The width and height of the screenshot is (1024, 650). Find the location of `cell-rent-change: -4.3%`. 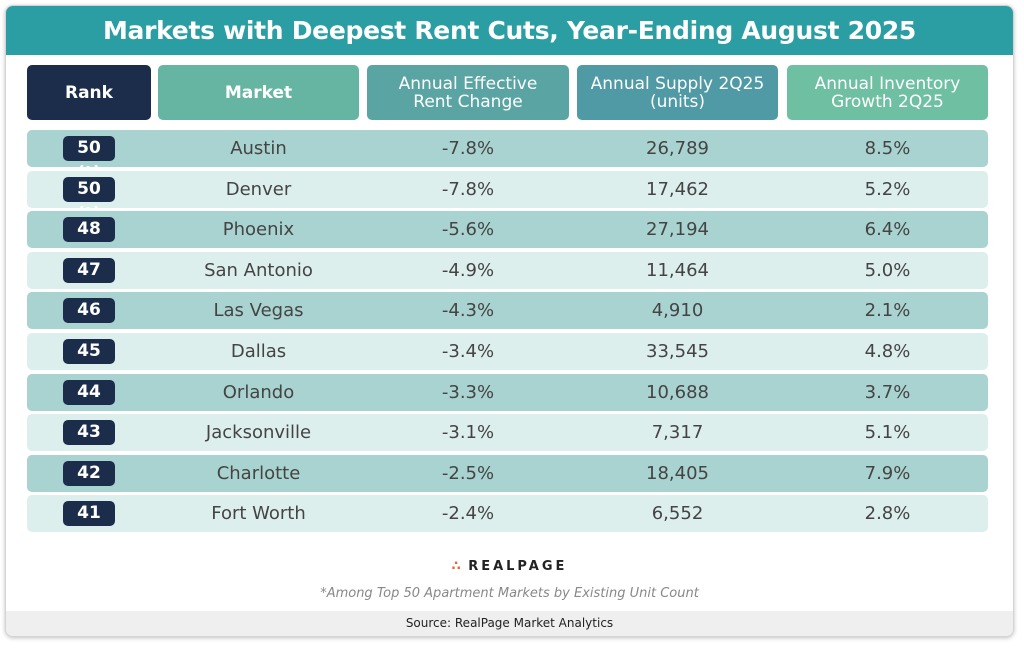

cell-rent-change: -4.3% is located at coordinates (468, 311).